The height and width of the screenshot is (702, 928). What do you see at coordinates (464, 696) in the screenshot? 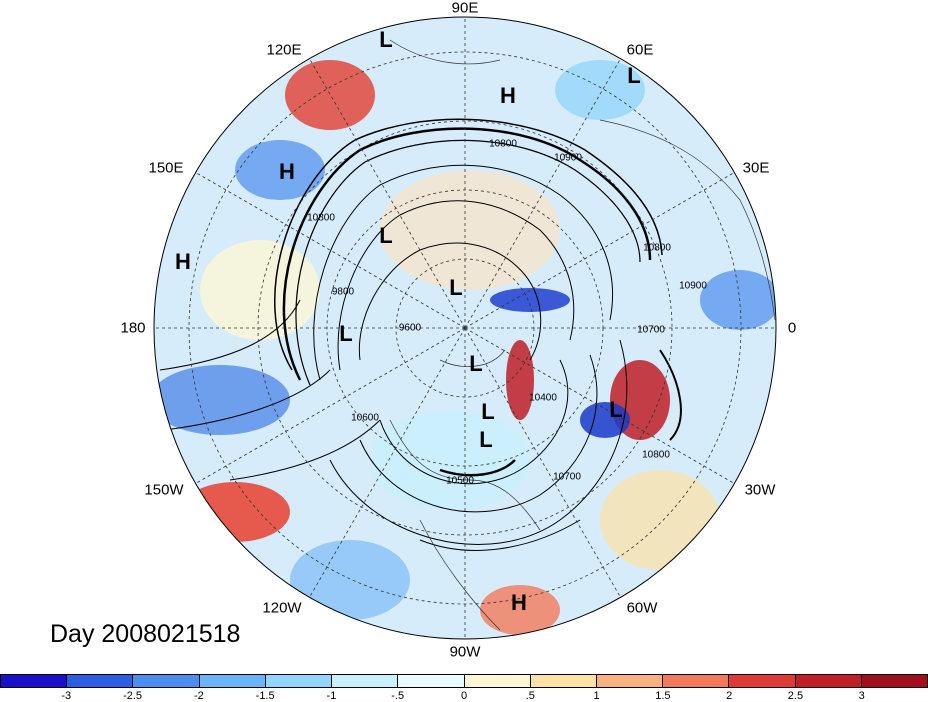
I see `colorbar-tick-label: 0` at bounding box center [464, 696].